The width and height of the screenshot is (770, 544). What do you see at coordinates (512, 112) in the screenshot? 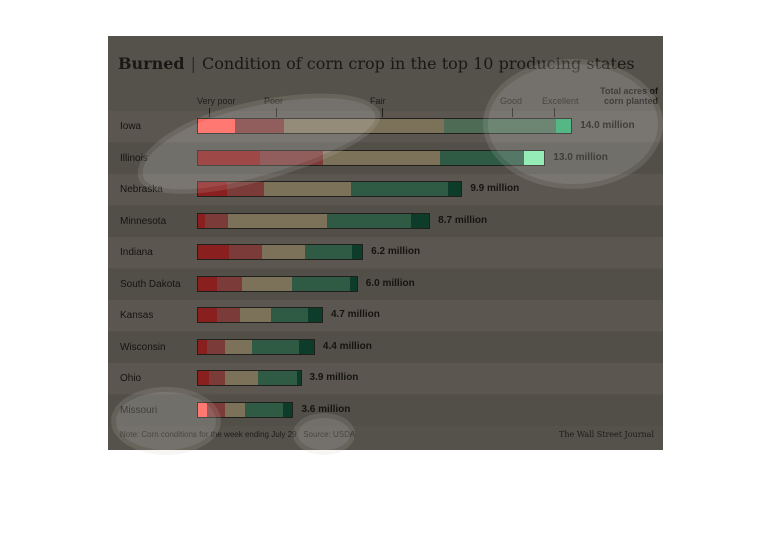
I see `legend-tick-good` at bounding box center [512, 112].